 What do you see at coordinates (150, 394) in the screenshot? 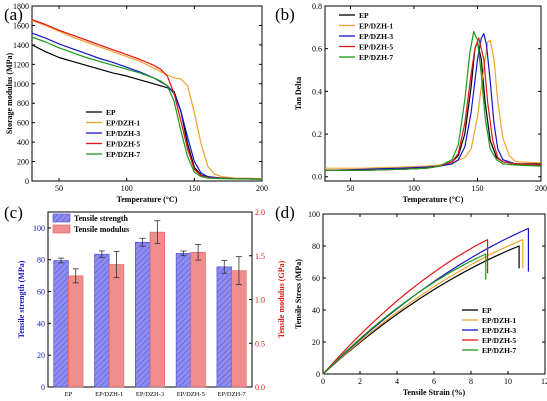
I see `x-tick-label: EP/DZH-3` at bounding box center [150, 394].